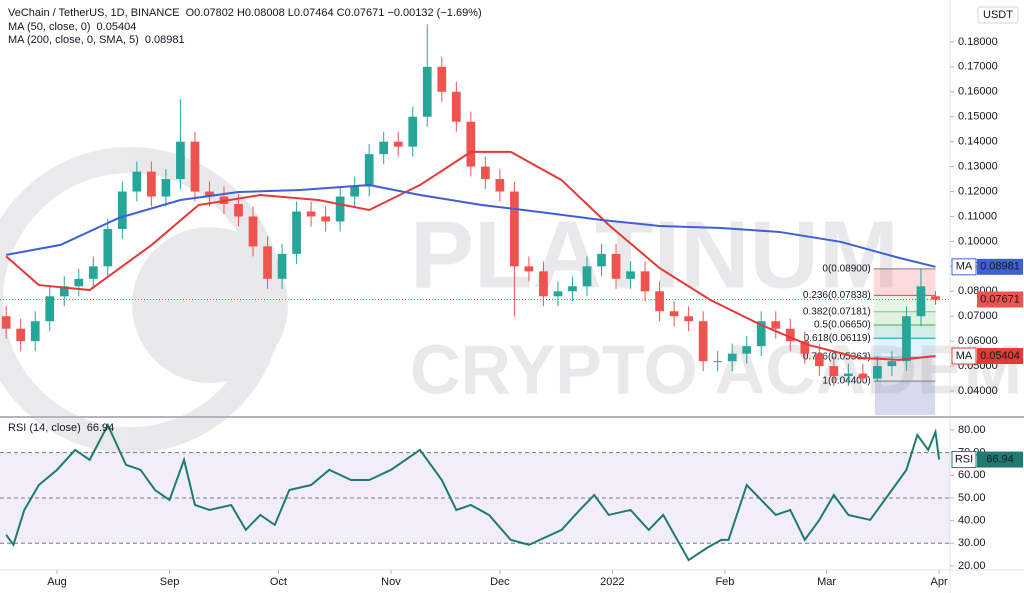  I want to click on y-tick-label: 50.00, so click(972, 498).